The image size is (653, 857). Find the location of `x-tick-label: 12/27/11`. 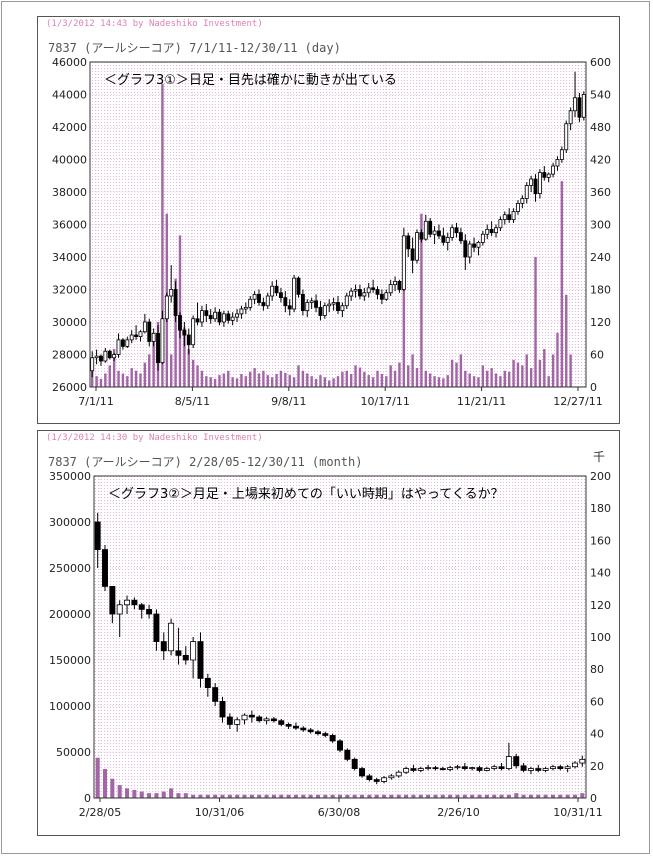

x-tick-label: 12/27/11 is located at coordinates (577, 401).